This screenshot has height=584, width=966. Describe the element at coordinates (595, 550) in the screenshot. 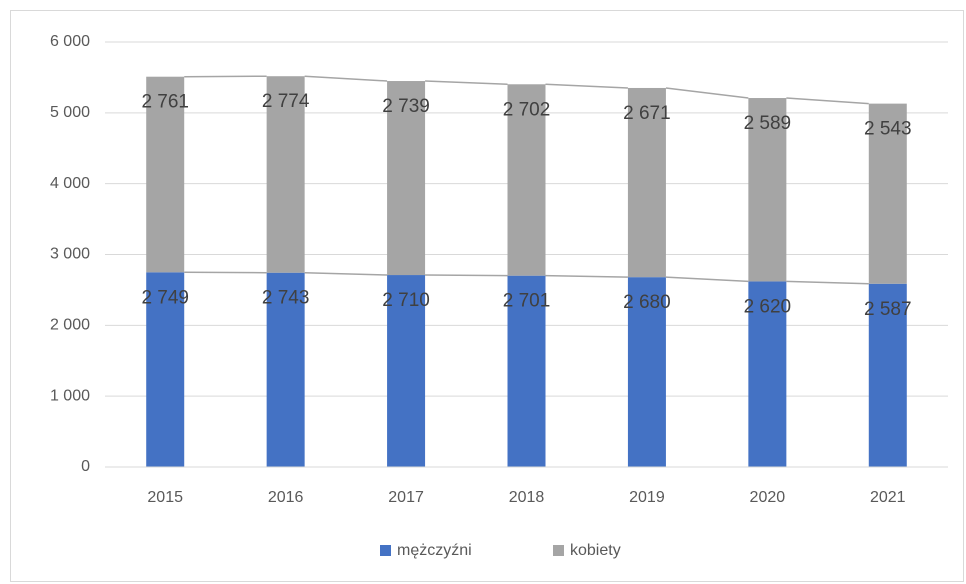

I see `legend-label: kobiety` at that location.